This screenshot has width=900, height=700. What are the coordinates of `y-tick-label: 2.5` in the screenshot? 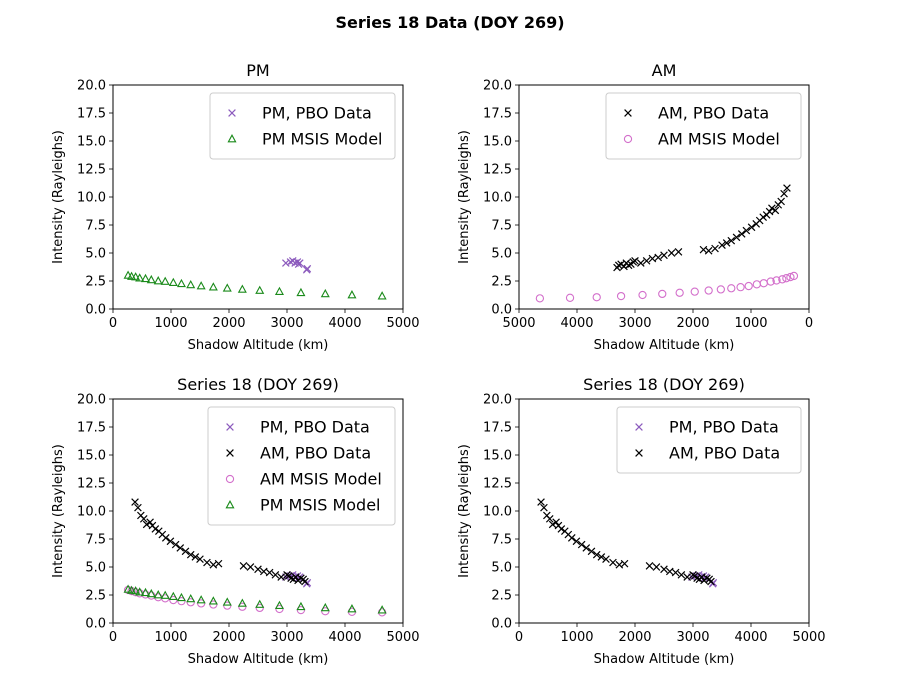 It's located at (501, 282).